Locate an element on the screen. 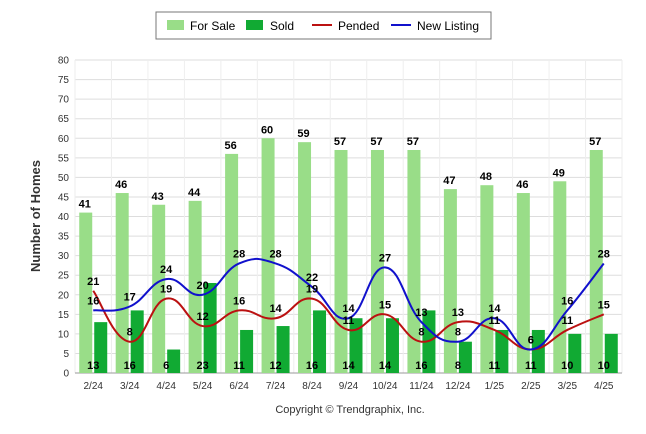 The image size is (646, 434). x-tick-label: 7/24 is located at coordinates (276, 386).